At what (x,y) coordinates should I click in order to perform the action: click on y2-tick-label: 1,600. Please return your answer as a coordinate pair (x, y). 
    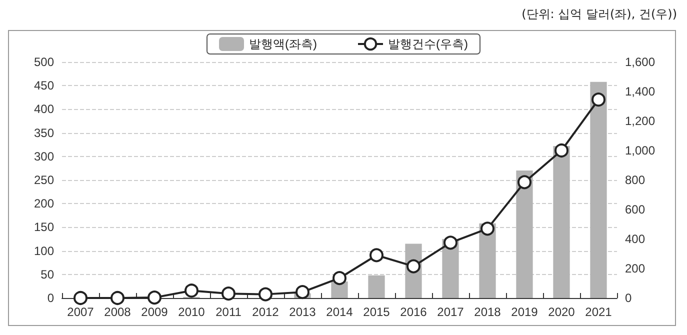
    Looking at the image, I should click on (640, 62).